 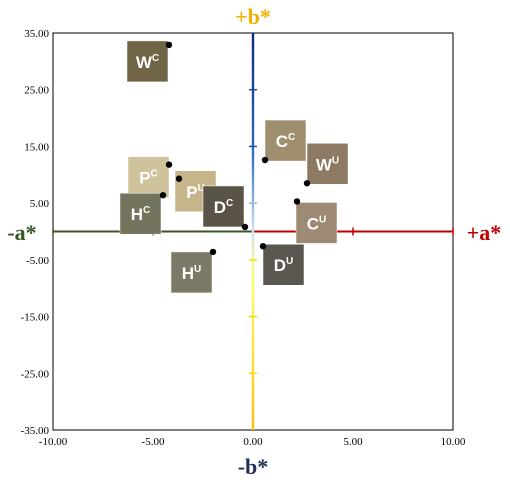 I want to click on x-tick-label: 5.00, so click(x=353, y=442).